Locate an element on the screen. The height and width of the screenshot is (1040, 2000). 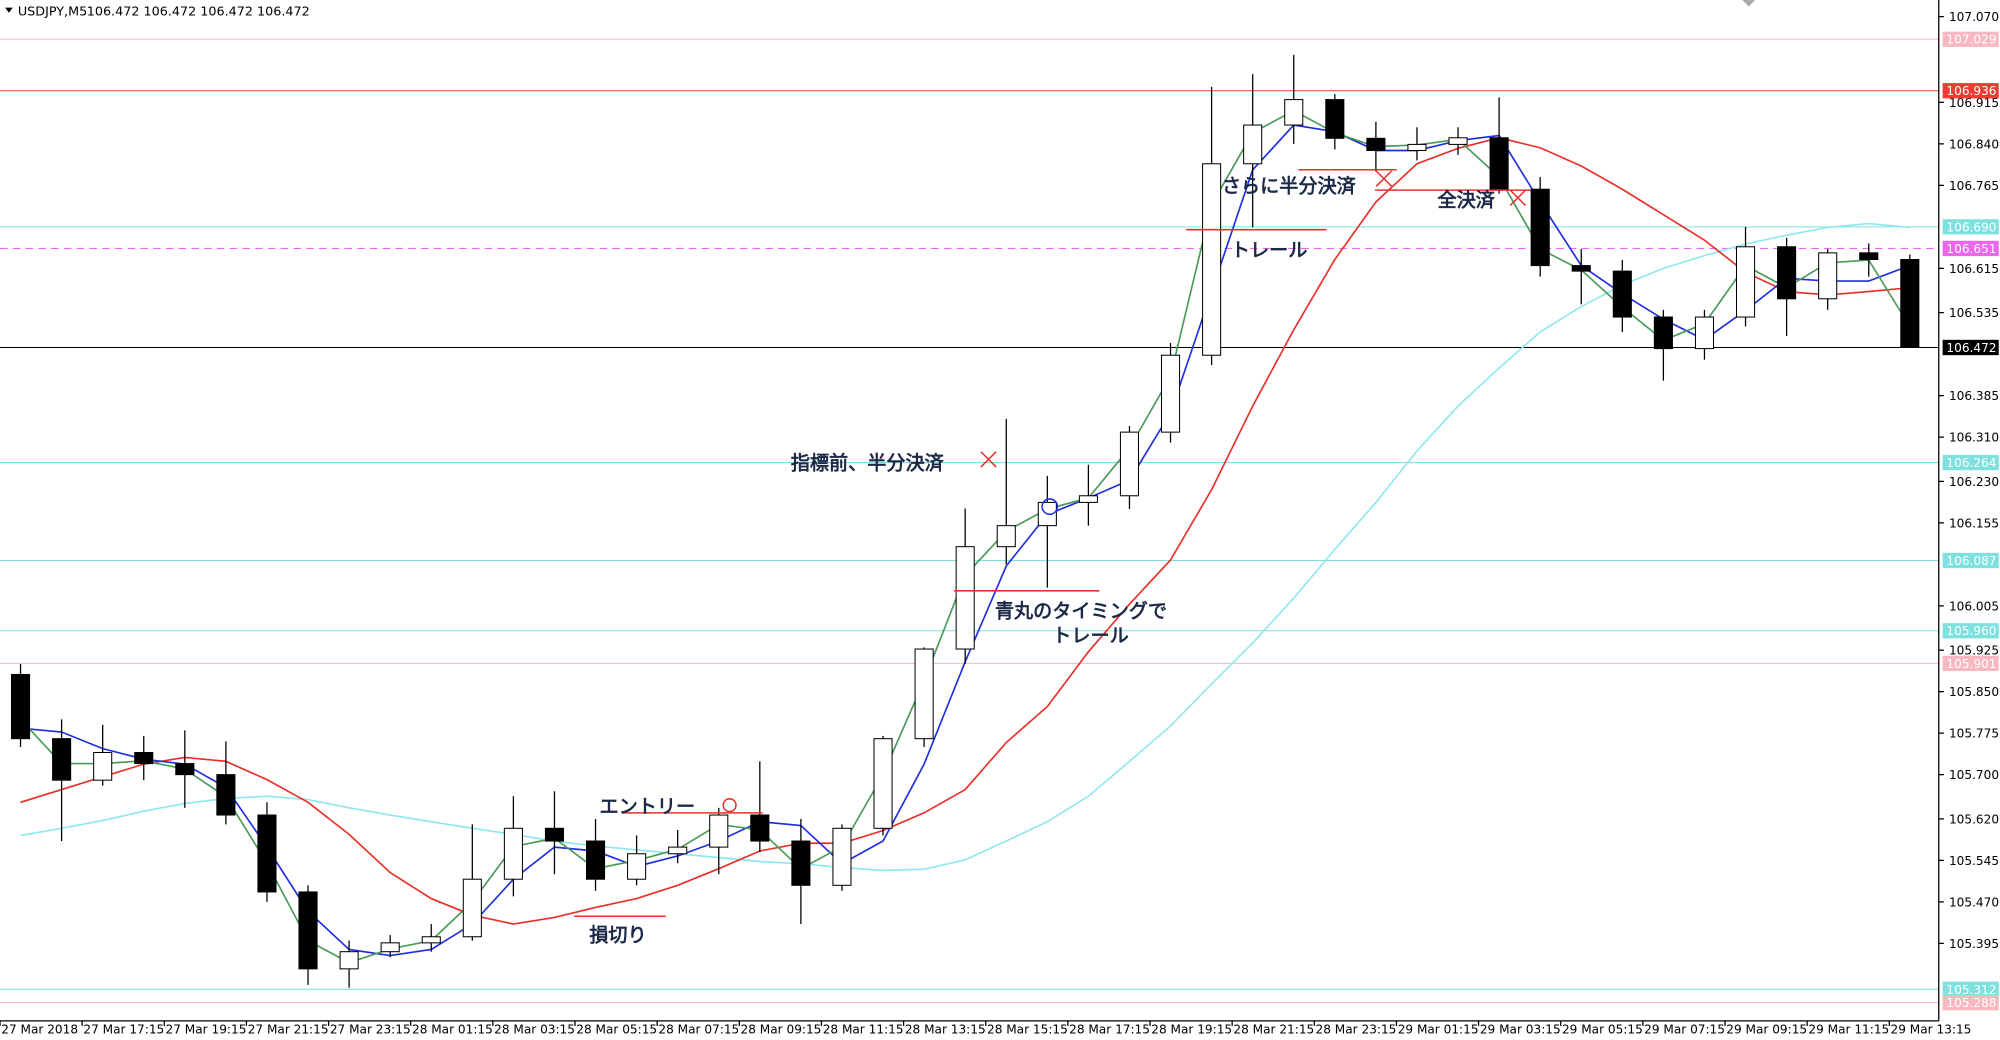
x-tick-label: 27 Mar 2018 is located at coordinates (39, 1030).